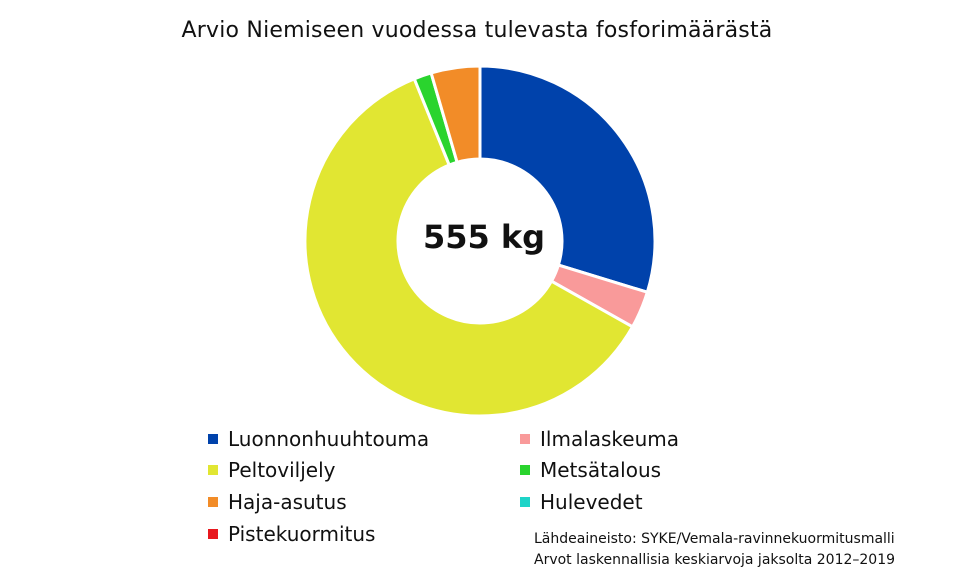  I want to click on legend-item: Pistekuormitus, so click(291, 534).